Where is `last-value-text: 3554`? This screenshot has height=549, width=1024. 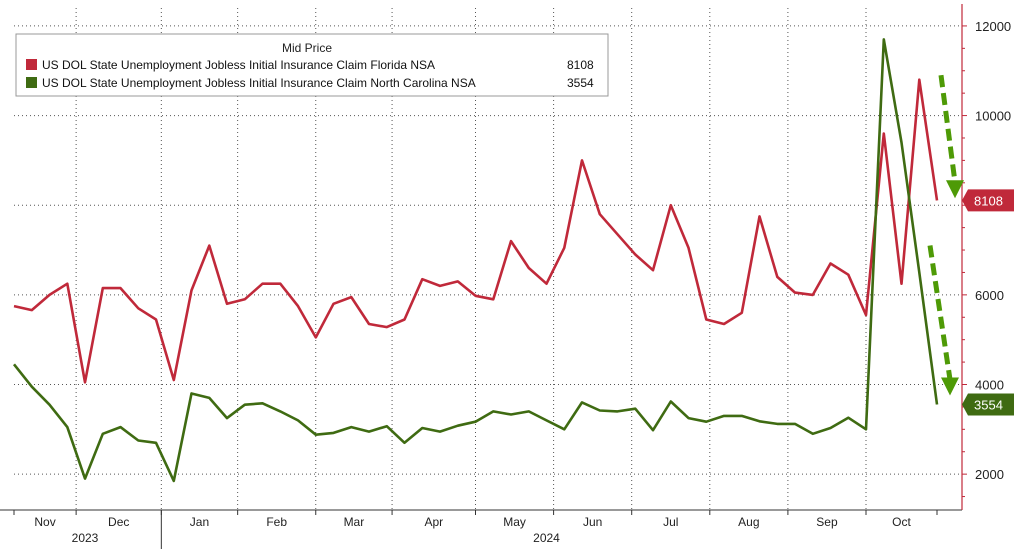
last-value-text: 3554 is located at coordinates (988, 404).